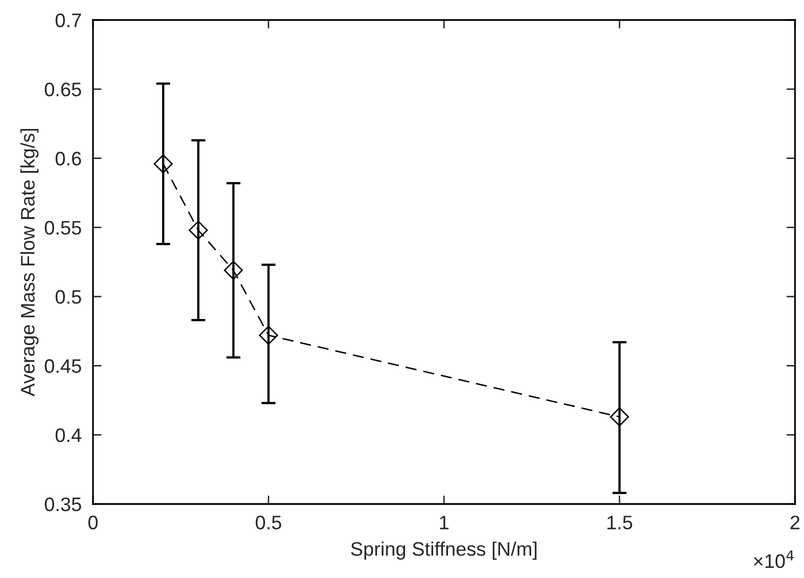 This screenshot has height=578, width=804. Describe the element at coordinates (93, 523) in the screenshot. I see `x-tick-label: 0` at that location.